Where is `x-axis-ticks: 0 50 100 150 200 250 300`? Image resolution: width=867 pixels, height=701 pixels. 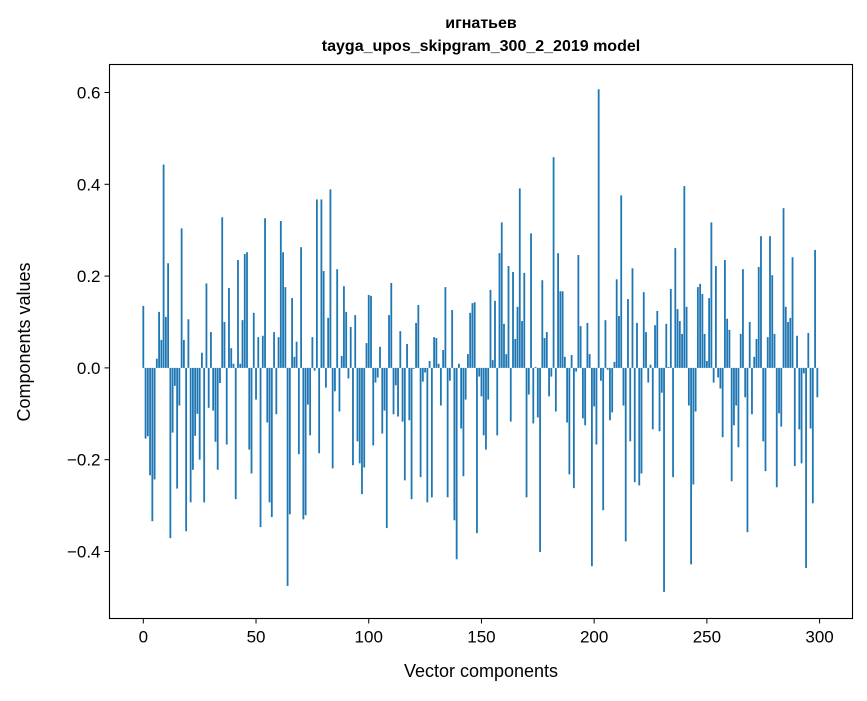
x-axis-ticks: 0 50 100 150 200 250 300 is located at coordinates (486, 632).